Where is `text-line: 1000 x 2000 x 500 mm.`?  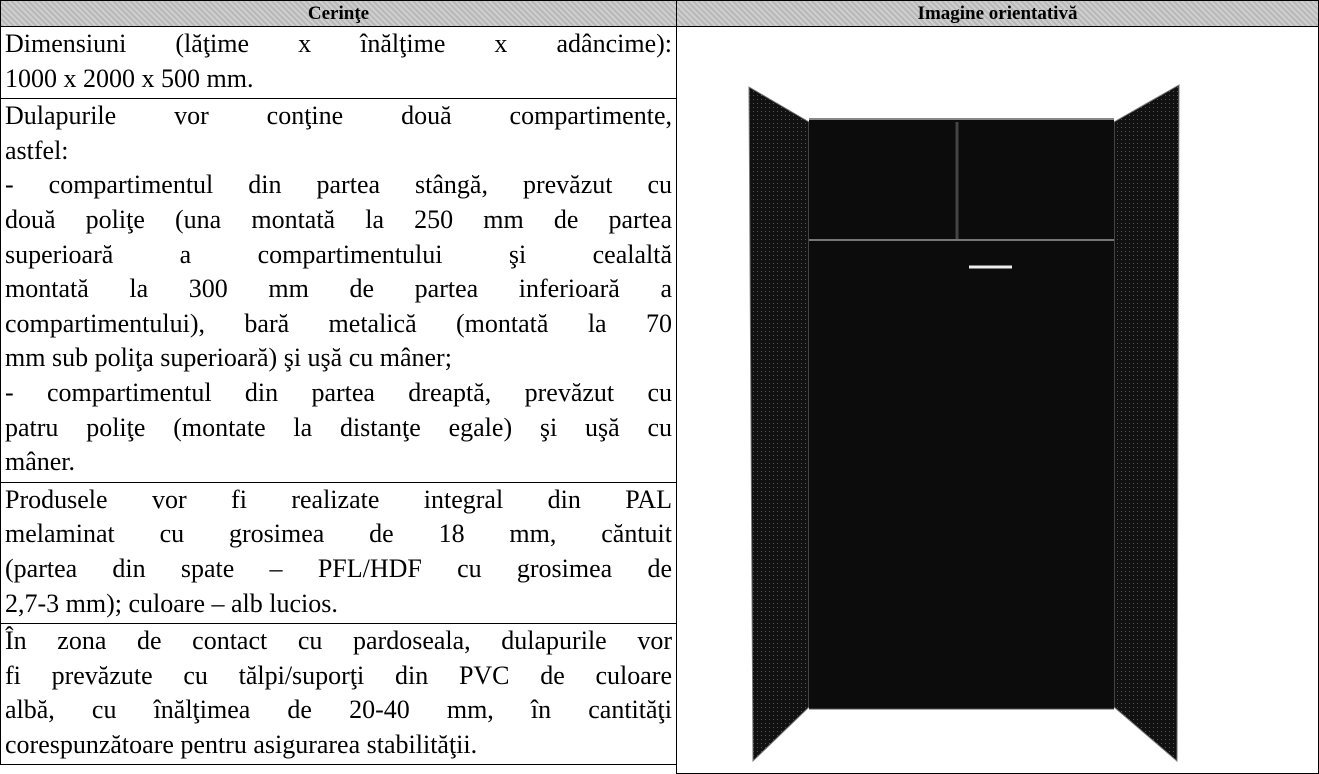
text-line: 1000 x 2000 x 500 mm. is located at coordinates (129, 78).